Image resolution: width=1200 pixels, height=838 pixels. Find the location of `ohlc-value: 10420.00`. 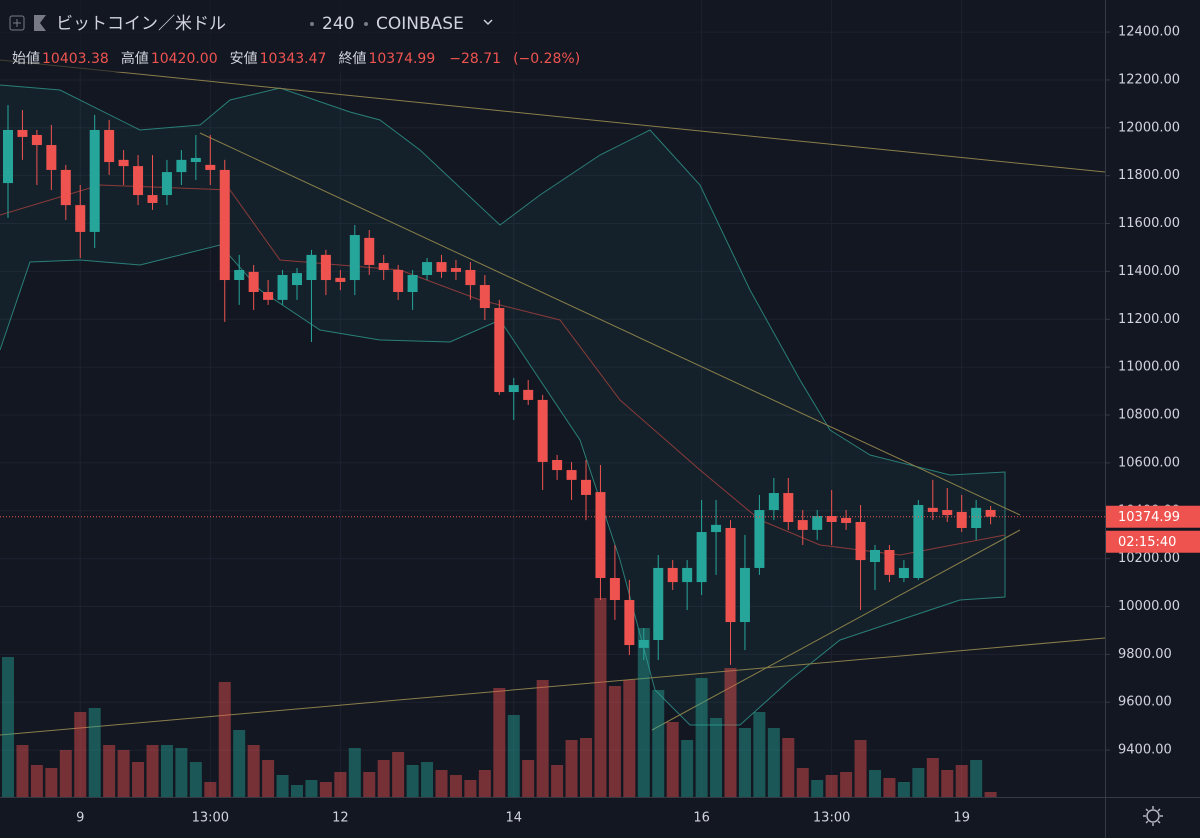

ohlc-value: 10420.00 is located at coordinates (184, 59).